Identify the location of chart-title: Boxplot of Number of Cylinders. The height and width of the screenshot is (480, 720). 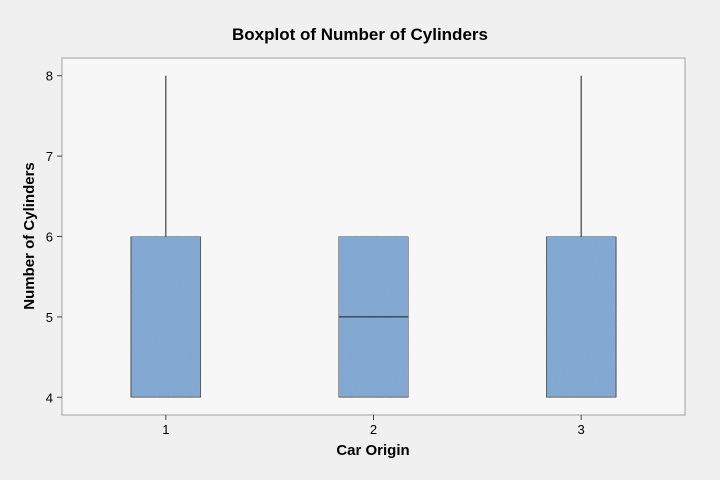
(360, 34).